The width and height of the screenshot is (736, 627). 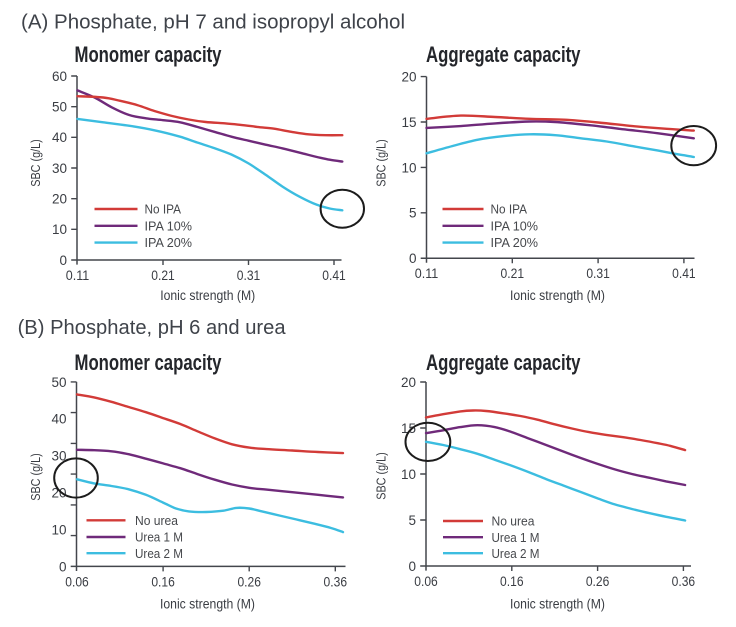 I want to click on svg-text: (B) Phosphate, pH 6 and urea, so click(x=152, y=328).